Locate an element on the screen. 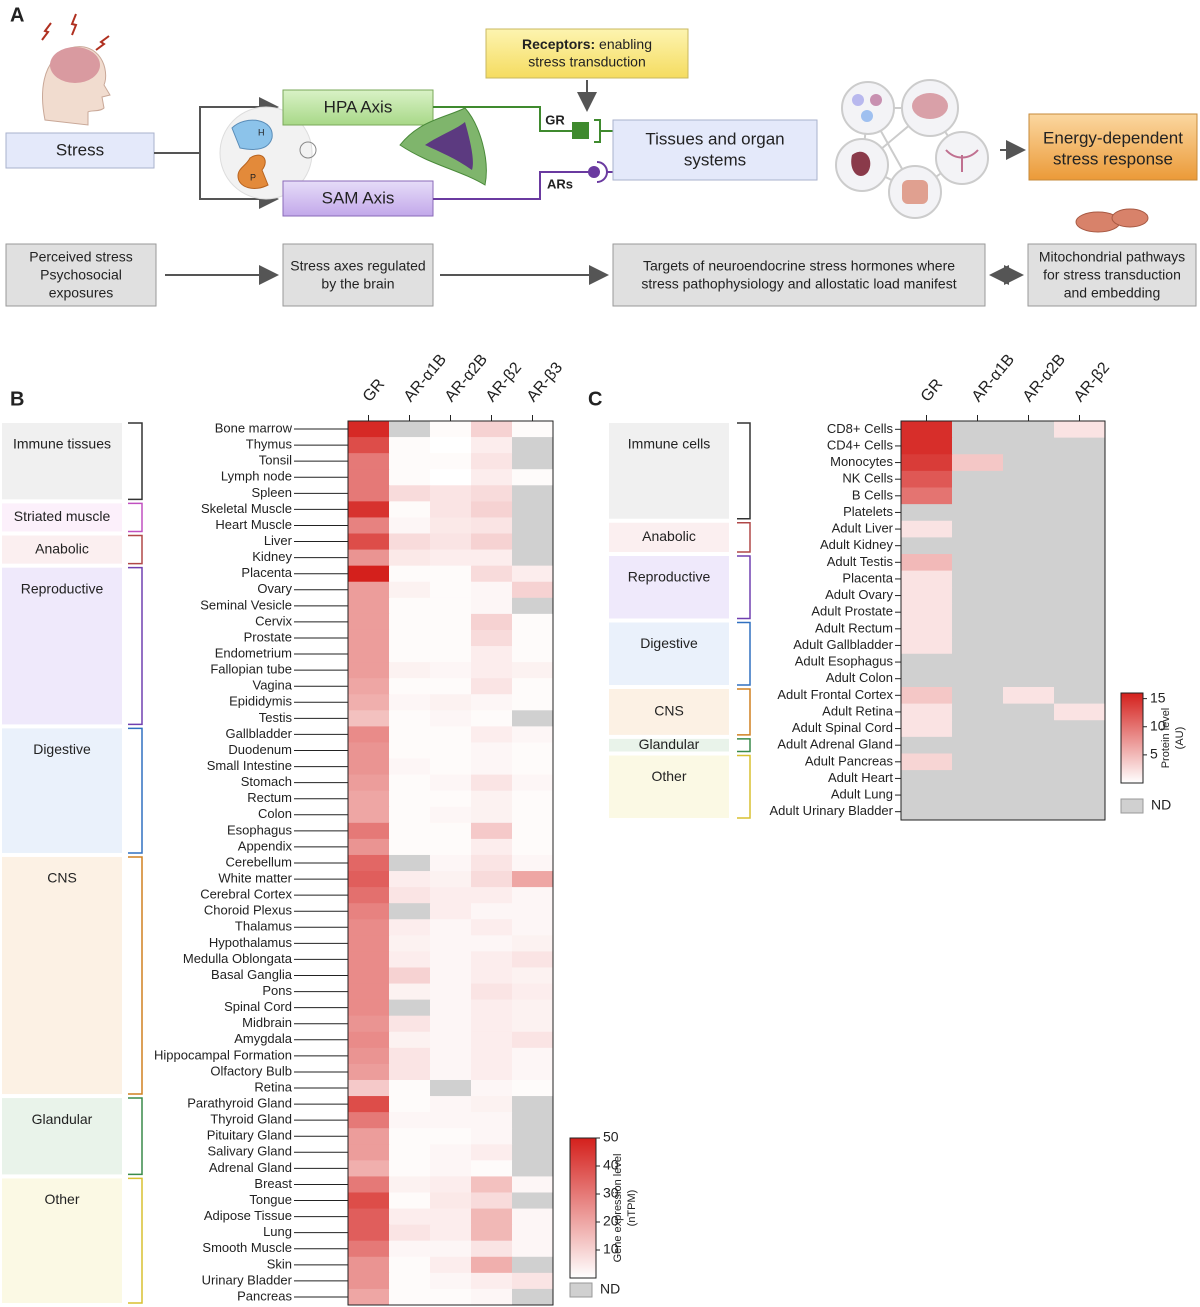 The image size is (1200, 1307). gr-label: GR is located at coordinates (555, 119).